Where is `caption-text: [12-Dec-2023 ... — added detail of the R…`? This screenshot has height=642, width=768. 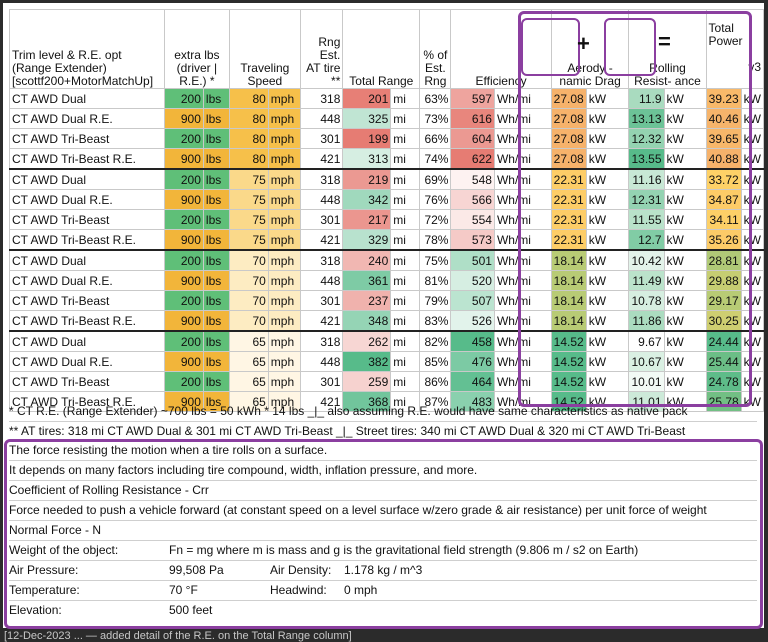
caption-text: [12-Dec-2023 ... — added detail of the R… is located at coordinates (178, 636).